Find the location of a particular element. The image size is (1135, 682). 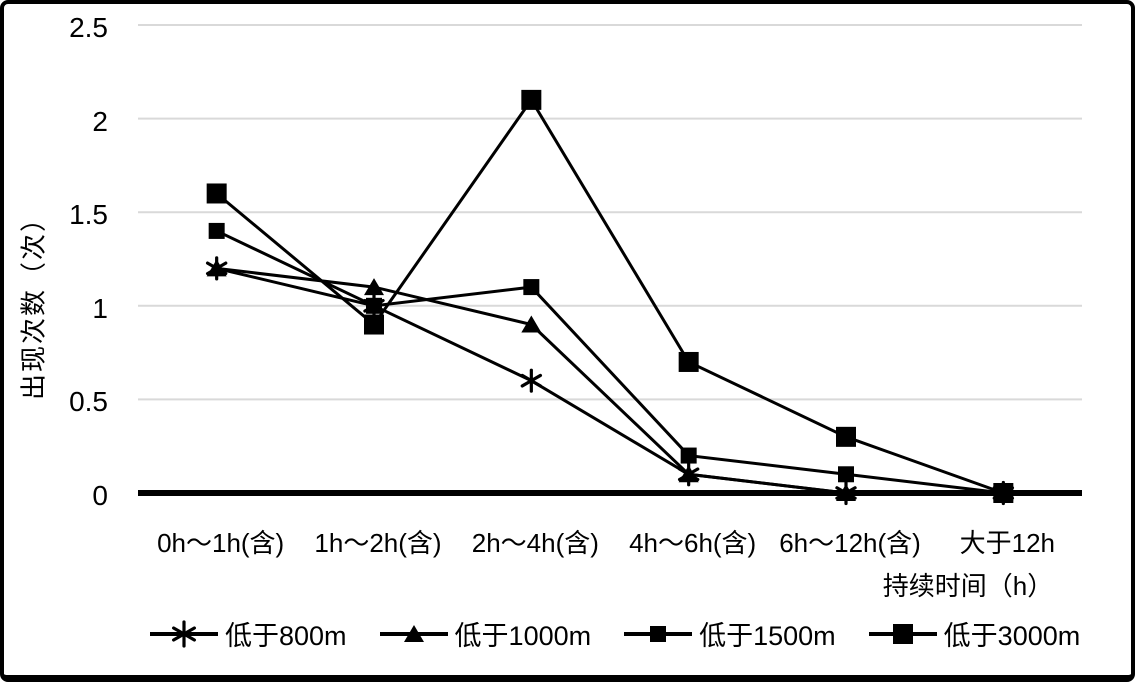

y-tick-label: 1.5 is located at coordinates (88, 215).